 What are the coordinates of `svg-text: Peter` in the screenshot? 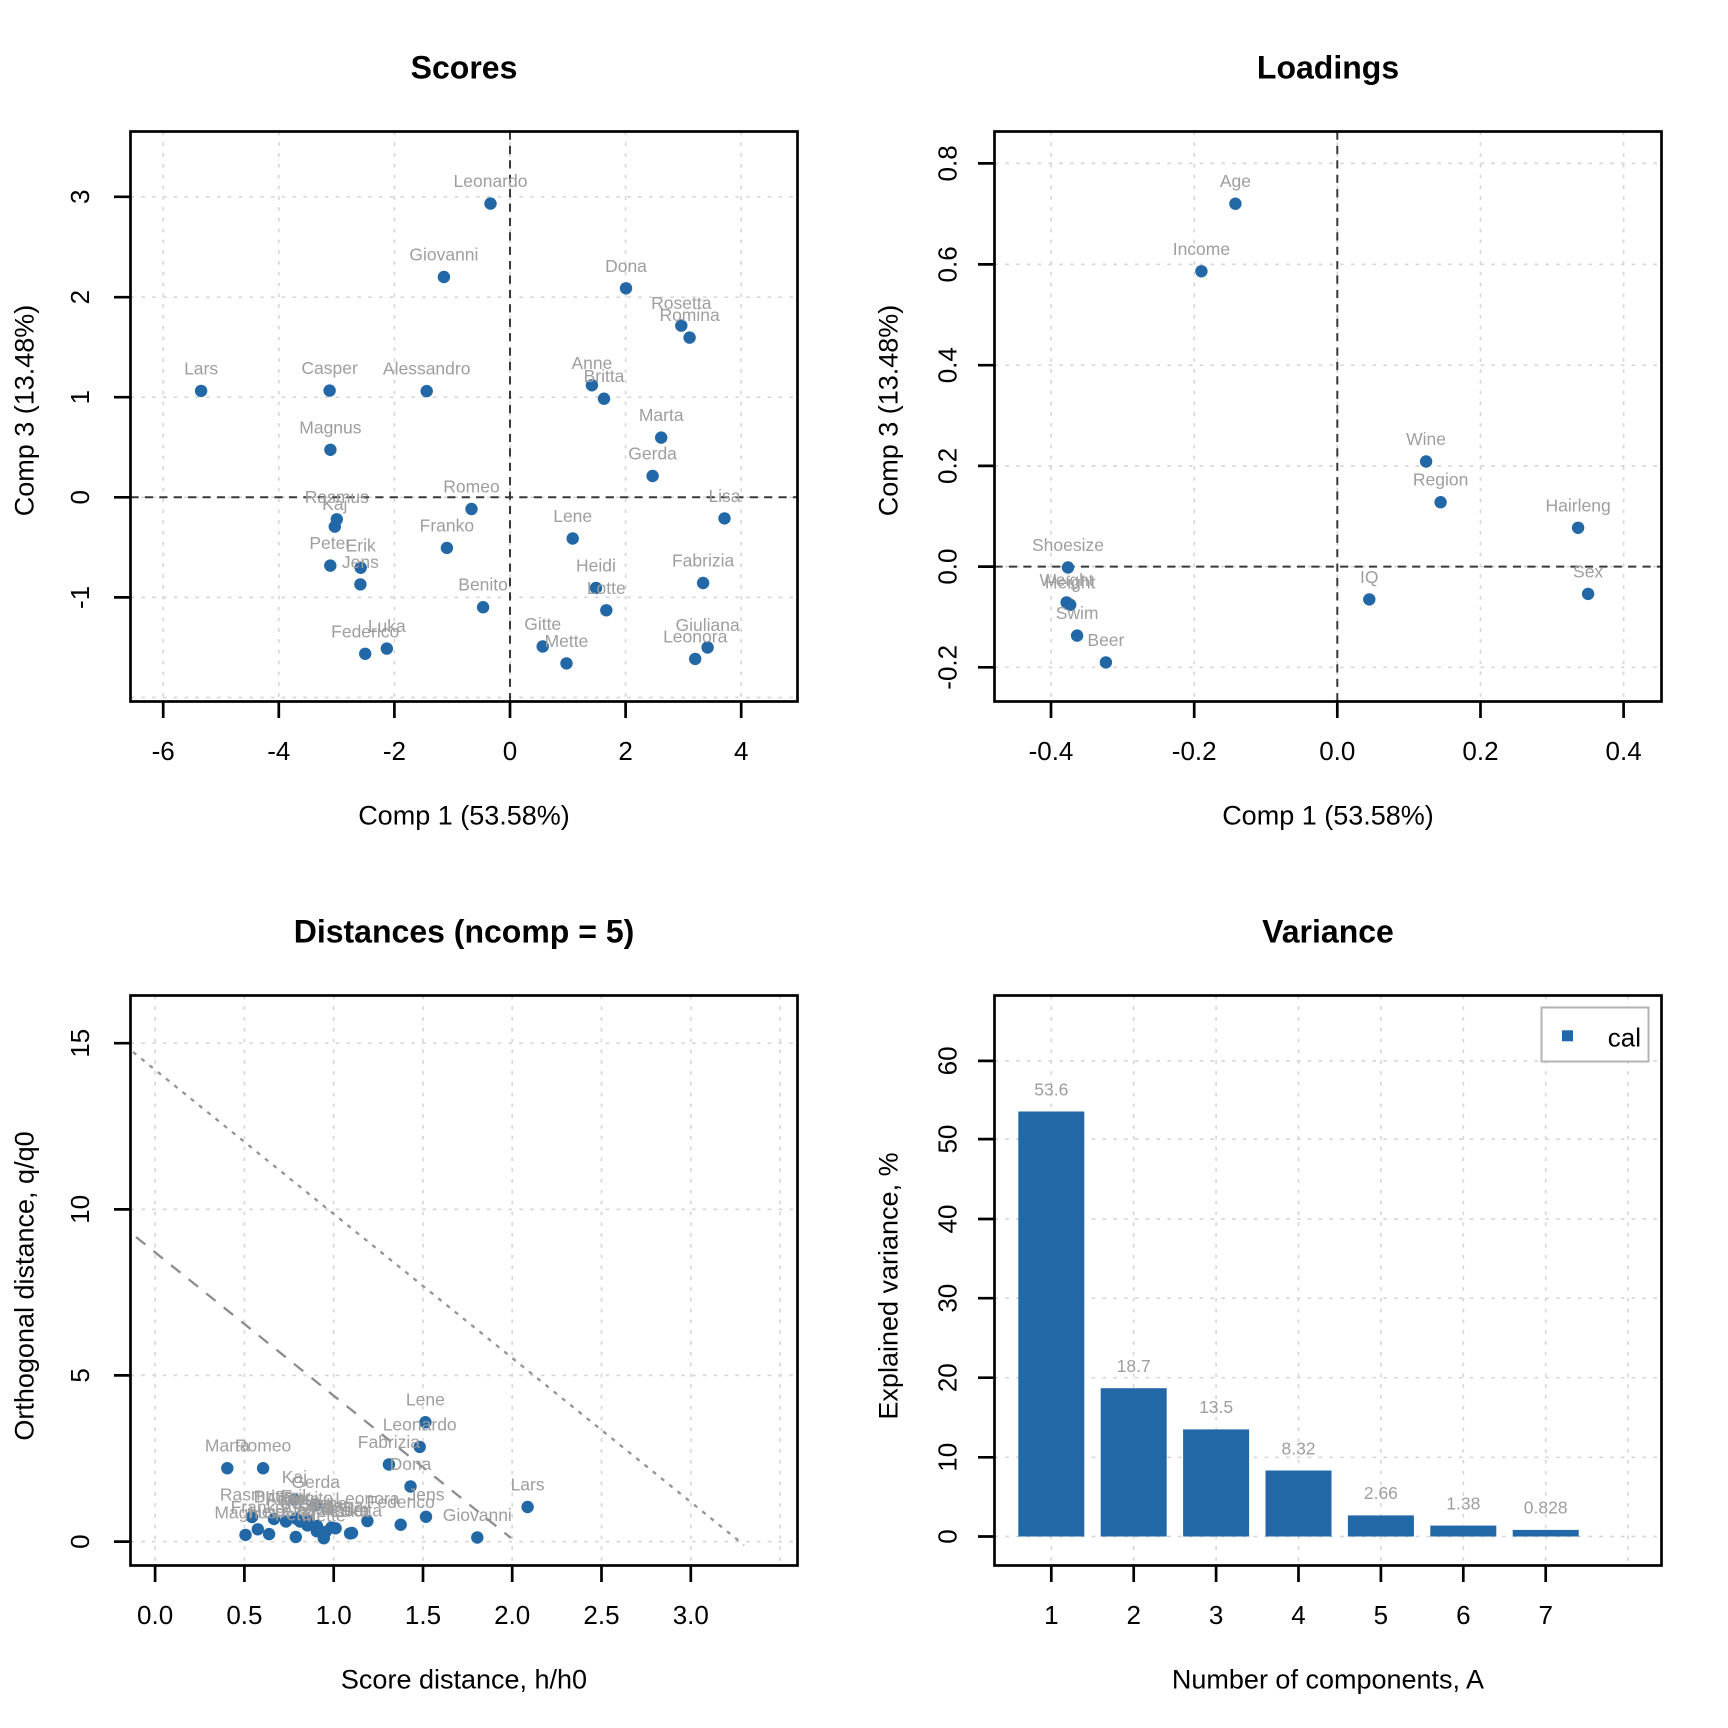 It's located at (296, 1515).